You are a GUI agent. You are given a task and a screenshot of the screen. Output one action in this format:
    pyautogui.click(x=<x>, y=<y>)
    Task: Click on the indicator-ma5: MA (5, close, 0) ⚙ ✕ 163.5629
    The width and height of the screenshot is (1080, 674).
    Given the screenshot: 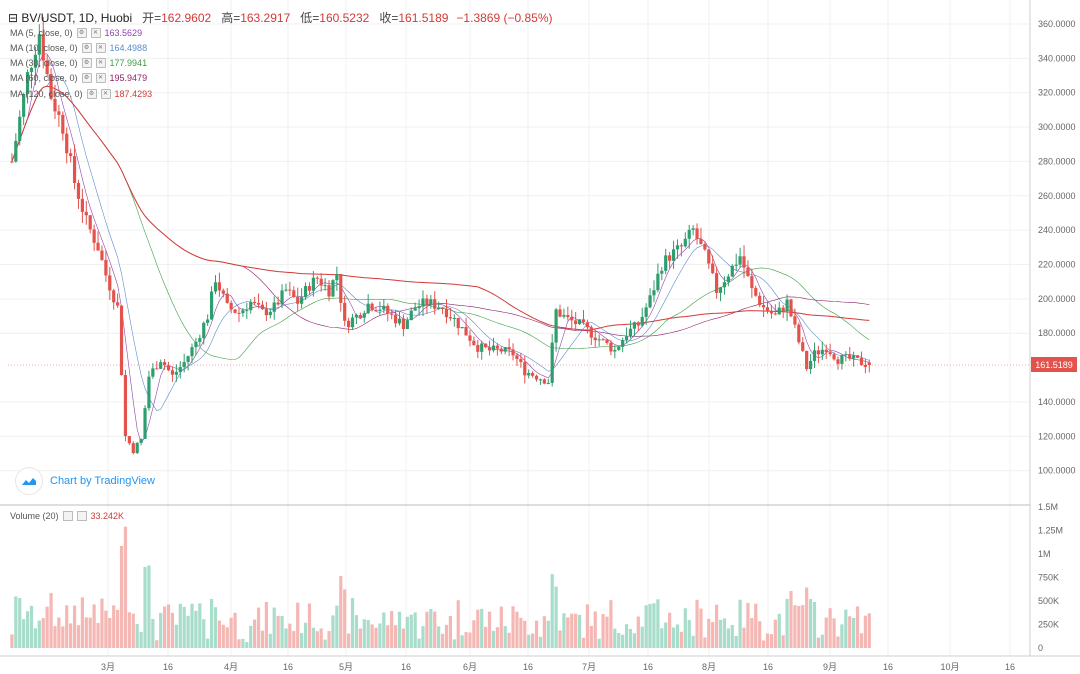 What is the action you would take?
    pyautogui.click(x=76, y=33)
    